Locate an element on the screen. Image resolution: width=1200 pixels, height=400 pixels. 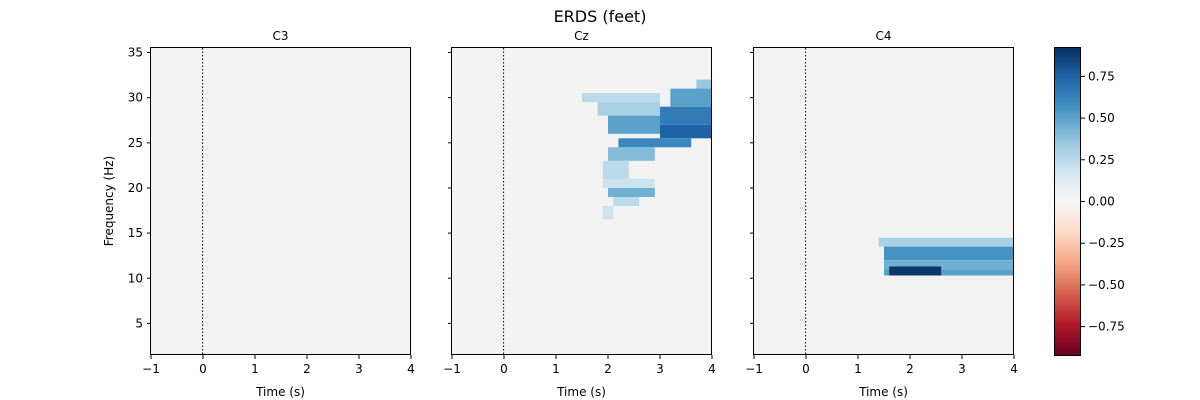
colorbar-tick-label: −0.75 is located at coordinates (1106, 327).